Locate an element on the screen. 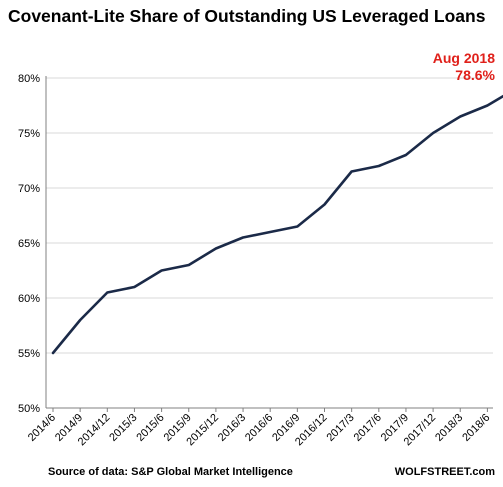 Image resolution: width=503 pixels, height=487 pixels. y-tick-label: 75% is located at coordinates (29, 134).